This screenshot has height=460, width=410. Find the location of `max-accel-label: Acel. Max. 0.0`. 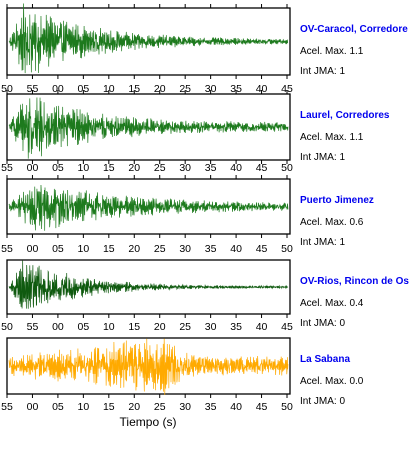

max-accel-label: Acel. Max. 0.0 is located at coordinates (332, 381).